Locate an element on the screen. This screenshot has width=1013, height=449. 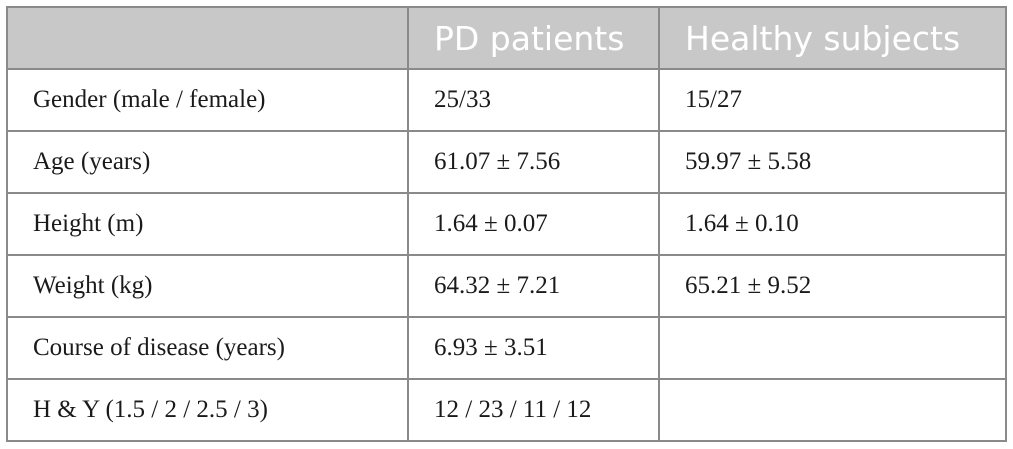
header-cell-healthy-subjects: Healthy subjects is located at coordinates (832, 38).